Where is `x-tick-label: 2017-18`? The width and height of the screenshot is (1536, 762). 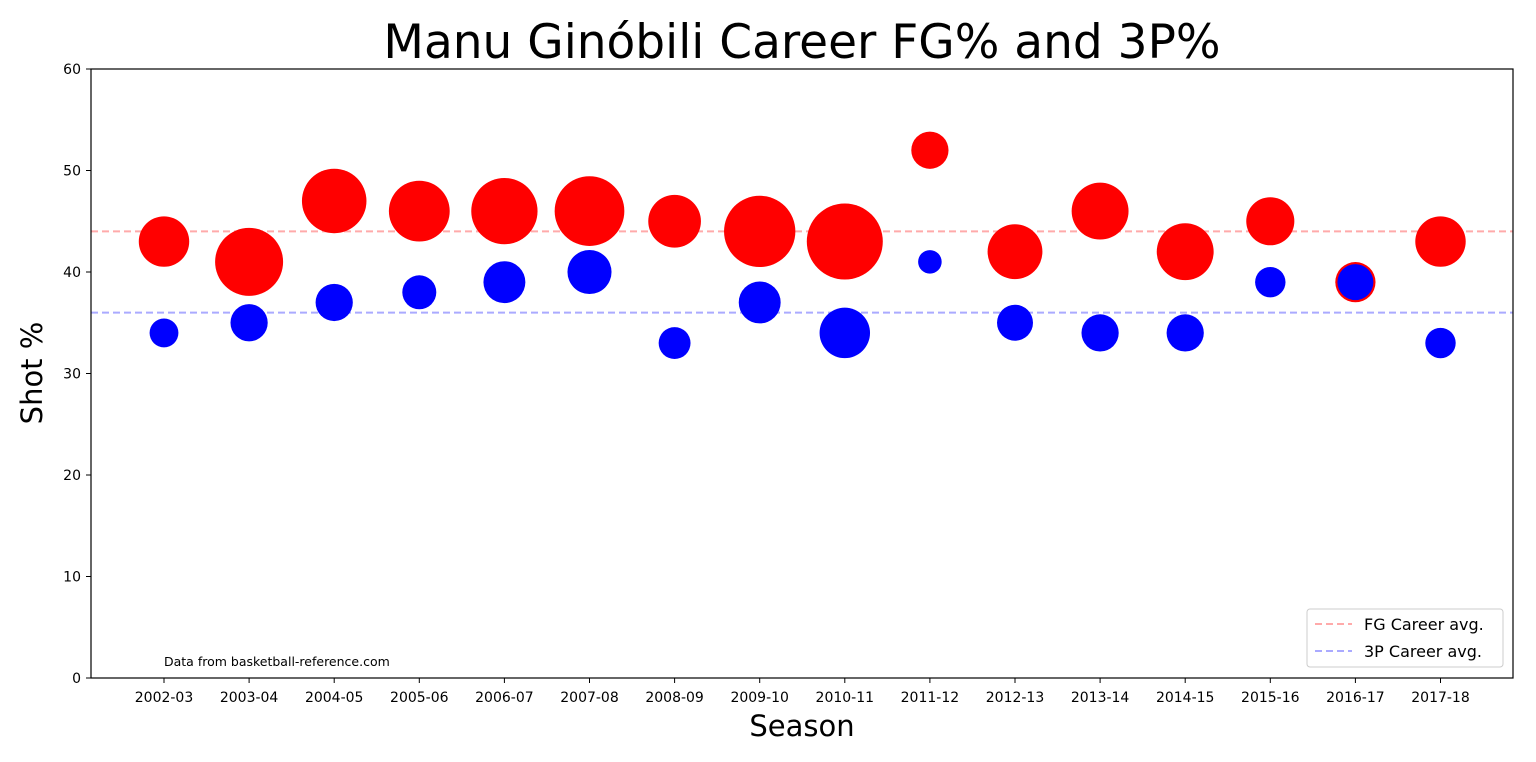
x-tick-label: 2017-18 is located at coordinates (1440, 698).